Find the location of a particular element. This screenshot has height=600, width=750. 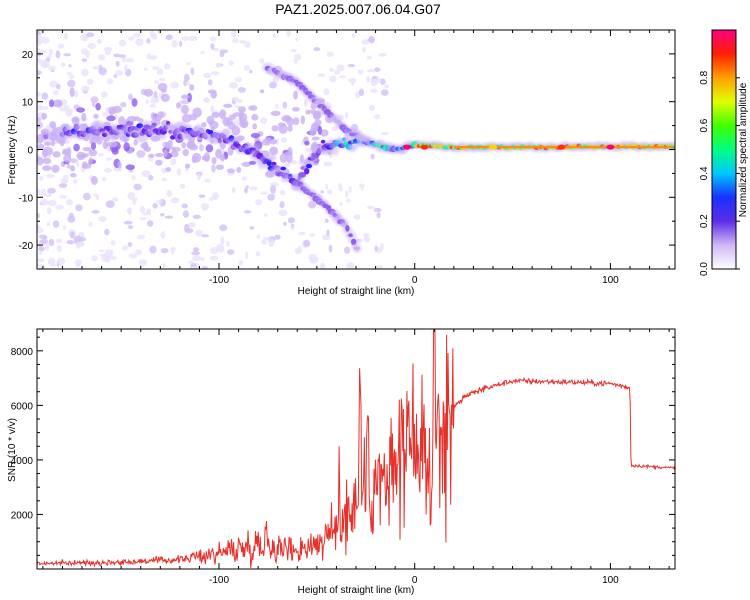

page-title: PAZ1.2025.007.06.04.G07 is located at coordinates (358, 9).